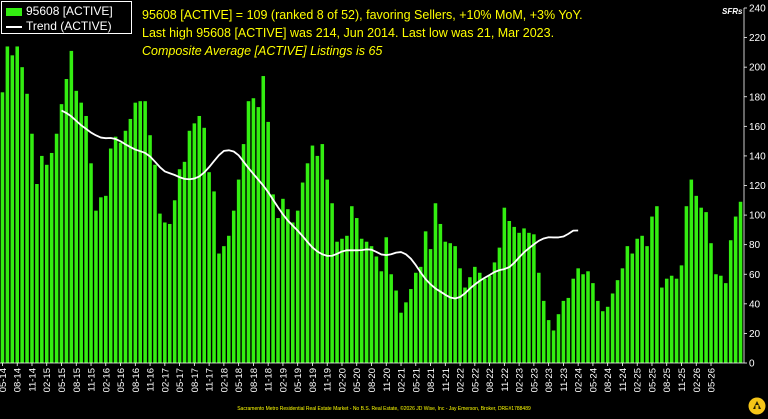 The image size is (768, 419). Describe the element at coordinates (652, 380) in the screenshot. I see `x-tick-label: 05-25` at that location.